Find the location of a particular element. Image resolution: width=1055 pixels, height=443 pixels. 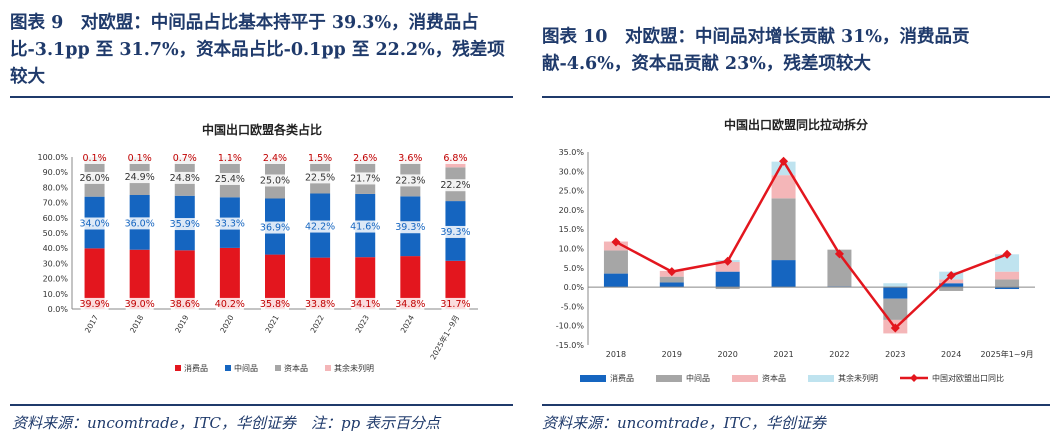

x-tick-label: 2024 is located at coordinates (407, 323).